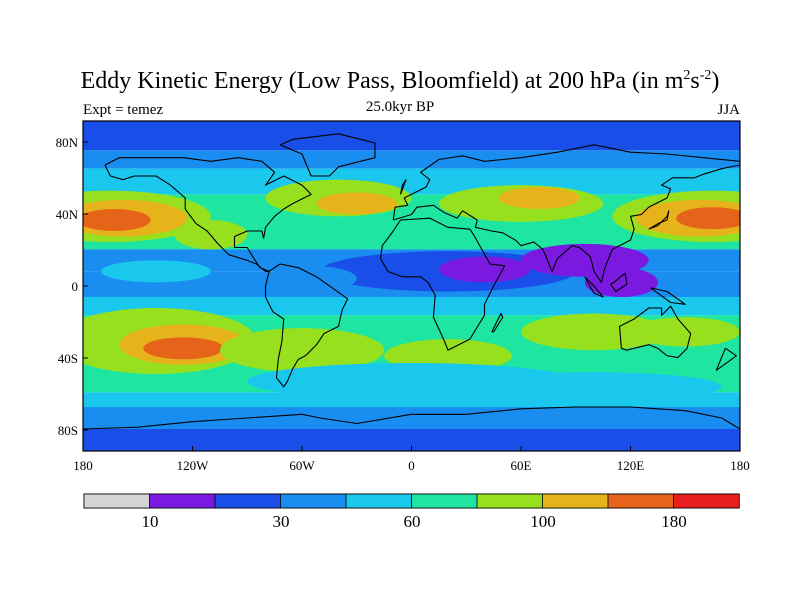 Image resolution: width=800 pixels, height=600 pixels. Describe the element at coordinates (566, 223) in the screenshot. I see `coast-eurasia-south` at that location.